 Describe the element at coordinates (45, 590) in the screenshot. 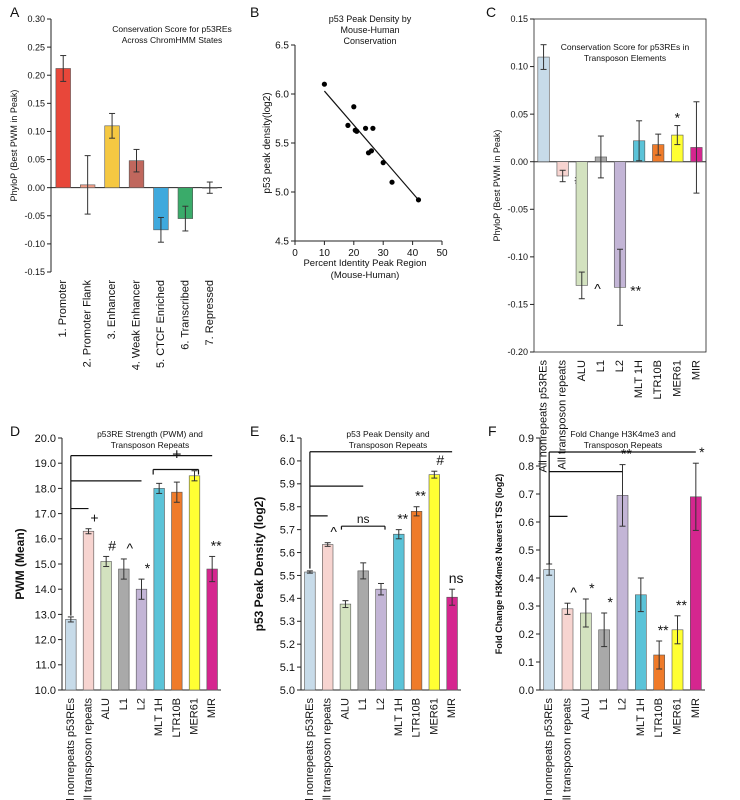

I see `y-tick-label: 14.0` at that location.